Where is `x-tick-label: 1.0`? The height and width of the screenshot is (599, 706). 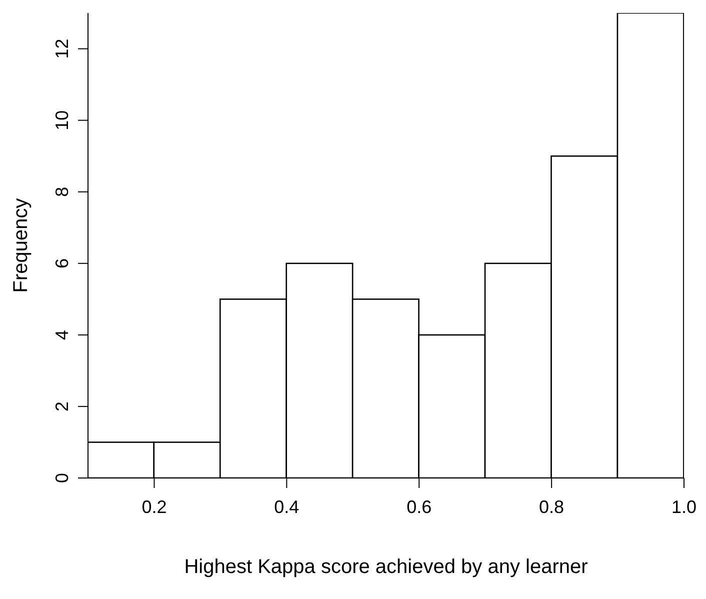
x-tick-label: 1.0 is located at coordinates (684, 506).